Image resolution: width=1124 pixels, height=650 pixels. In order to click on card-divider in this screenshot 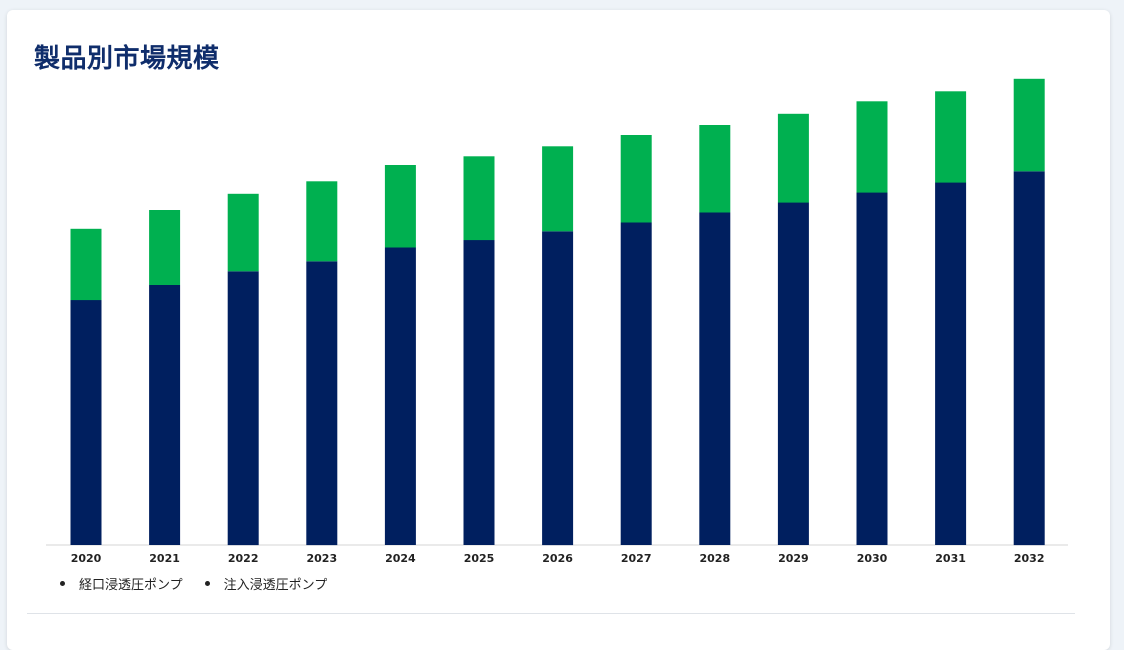, I will do `click(551, 613)`.